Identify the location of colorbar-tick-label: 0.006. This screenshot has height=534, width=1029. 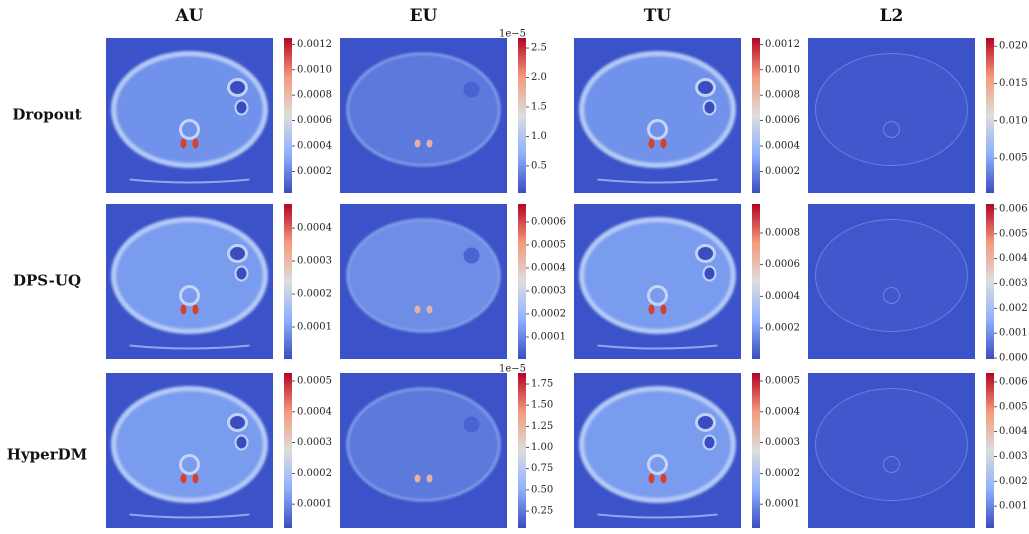
(1013, 208).